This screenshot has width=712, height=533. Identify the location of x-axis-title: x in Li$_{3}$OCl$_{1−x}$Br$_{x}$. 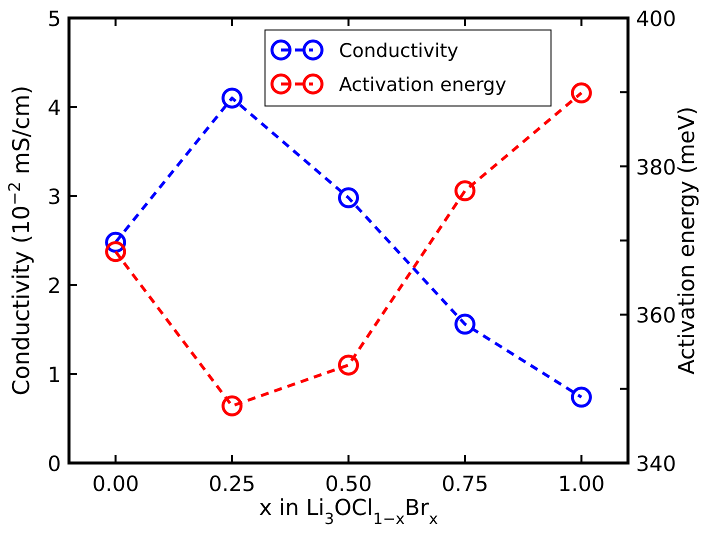
(348, 512).